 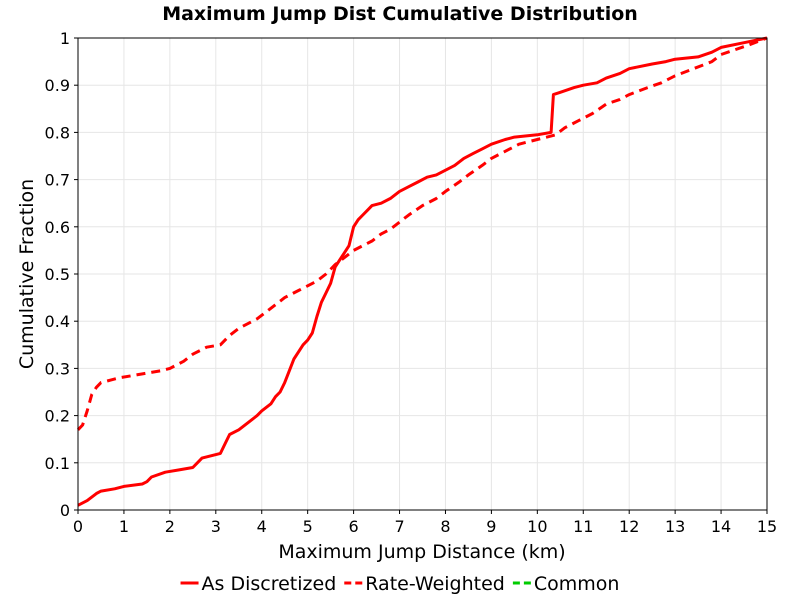 I want to click on x-tick-label-15: 15, so click(x=767, y=526).